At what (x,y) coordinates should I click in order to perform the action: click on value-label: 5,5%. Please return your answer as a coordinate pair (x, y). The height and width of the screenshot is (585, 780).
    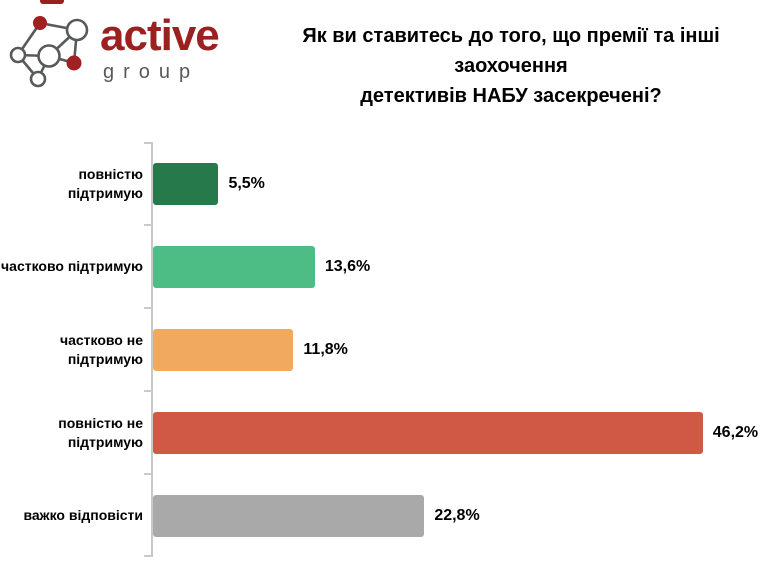
    Looking at the image, I should click on (246, 183).